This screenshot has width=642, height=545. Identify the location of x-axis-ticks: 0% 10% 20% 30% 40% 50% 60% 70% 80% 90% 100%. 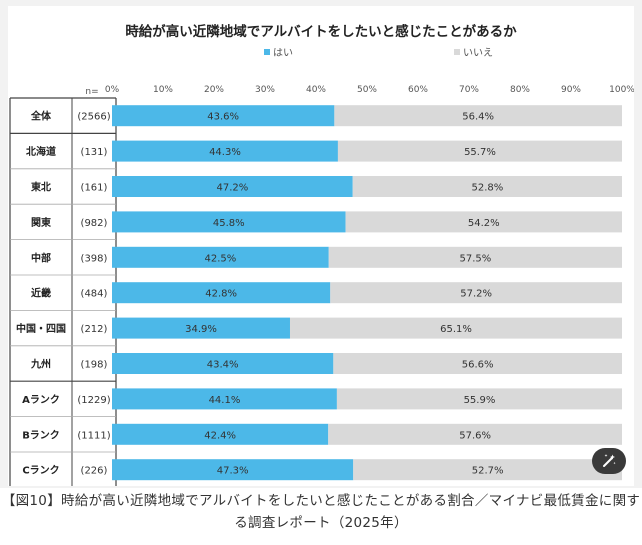
(370, 90).